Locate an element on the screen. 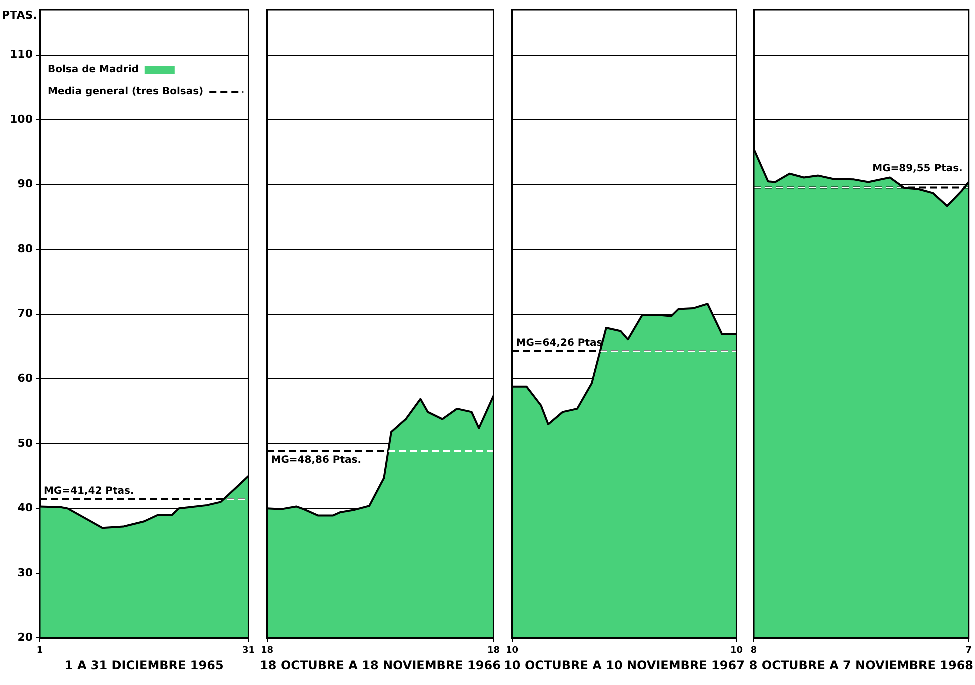  y-tick-label: 70 is located at coordinates (26, 313).